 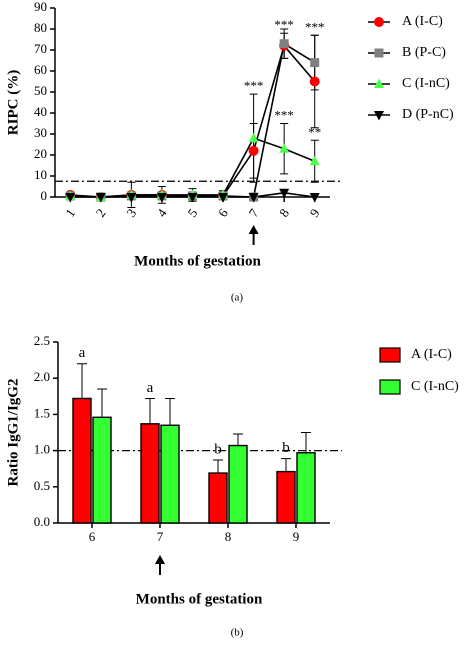 I want to click on x-tick-label: 5, so click(x=192, y=213).